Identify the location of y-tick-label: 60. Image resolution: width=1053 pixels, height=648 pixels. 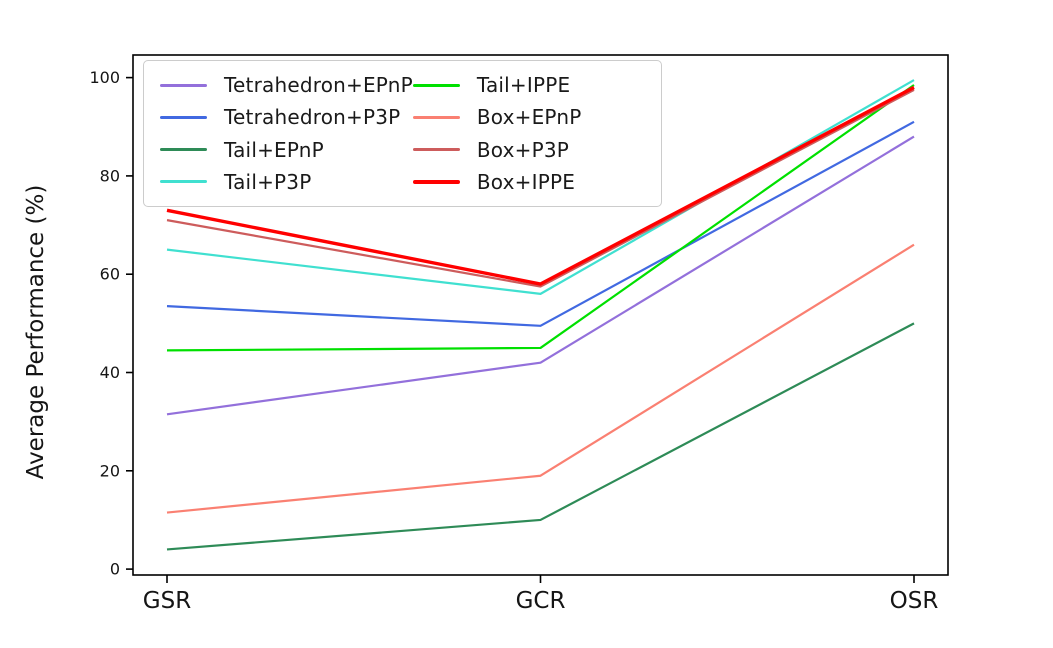
(110, 274).